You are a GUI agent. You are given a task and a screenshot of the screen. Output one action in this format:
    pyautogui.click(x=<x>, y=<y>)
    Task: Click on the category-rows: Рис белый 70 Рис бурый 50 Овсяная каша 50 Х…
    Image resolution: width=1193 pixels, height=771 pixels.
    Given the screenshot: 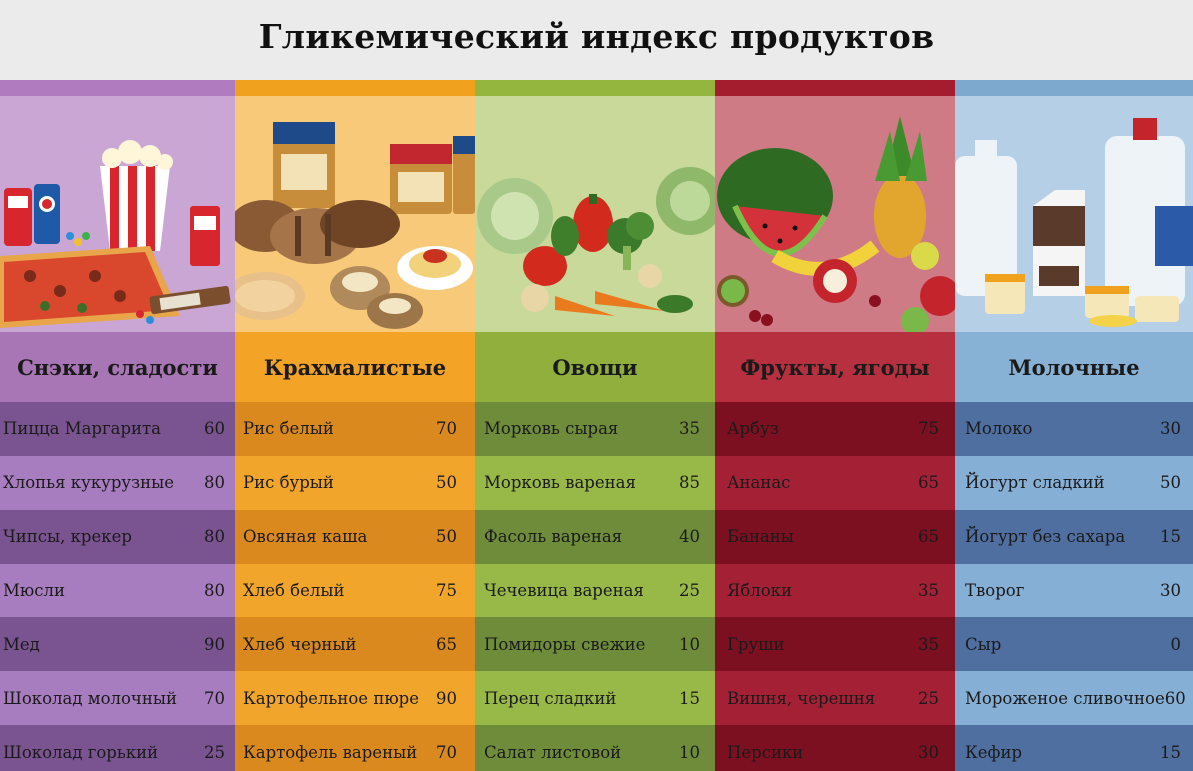 What is the action you would take?
    pyautogui.click(x=355, y=586)
    